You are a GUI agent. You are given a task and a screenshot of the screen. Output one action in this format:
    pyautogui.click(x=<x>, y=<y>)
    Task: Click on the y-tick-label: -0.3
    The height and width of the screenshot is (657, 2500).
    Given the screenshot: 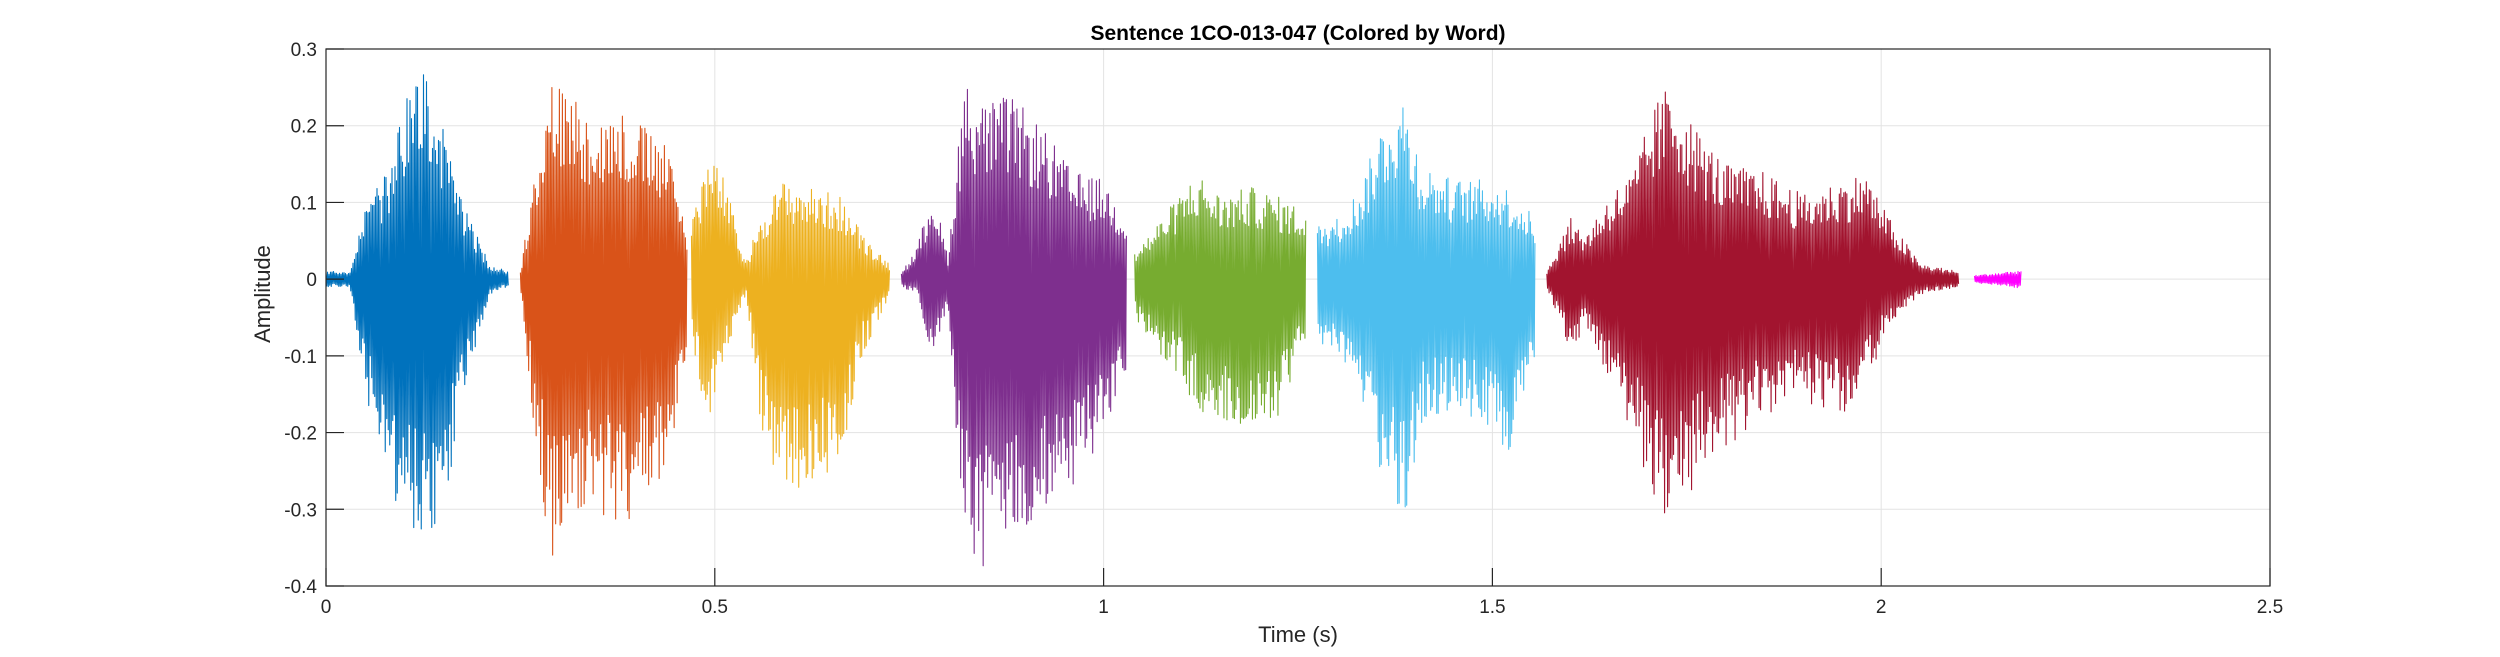 What is the action you would take?
    pyautogui.click(x=300, y=510)
    